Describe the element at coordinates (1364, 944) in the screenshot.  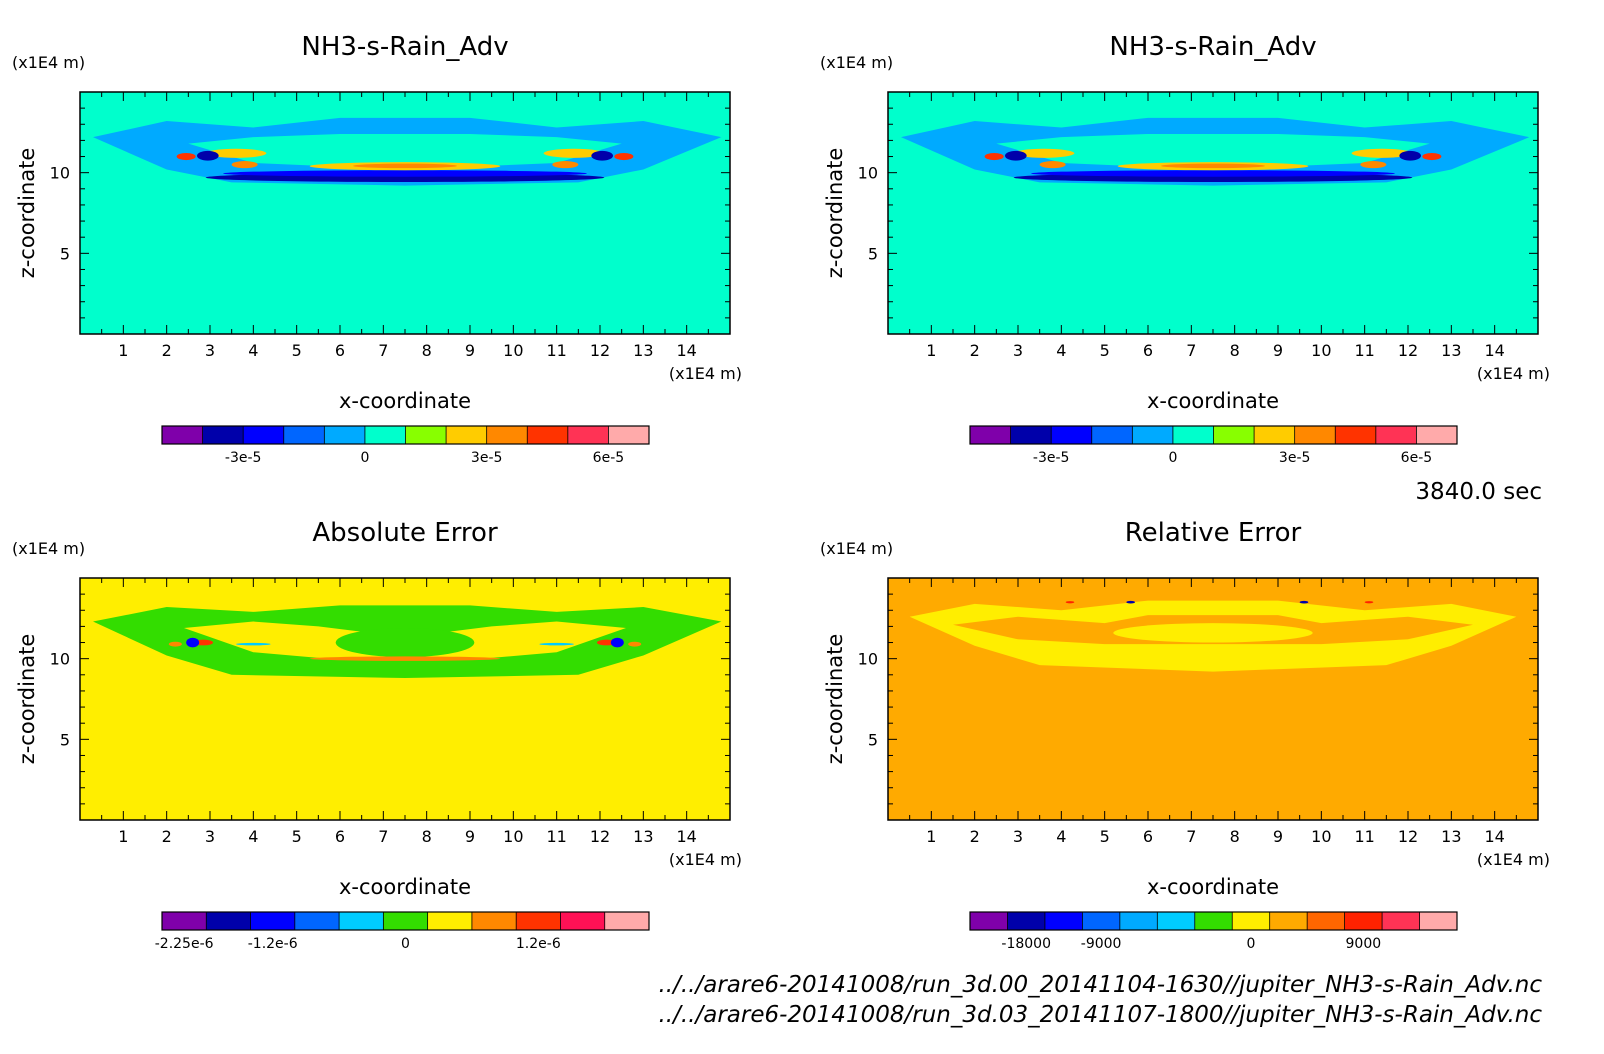
I see `colorbar-label: 9000` at that location.